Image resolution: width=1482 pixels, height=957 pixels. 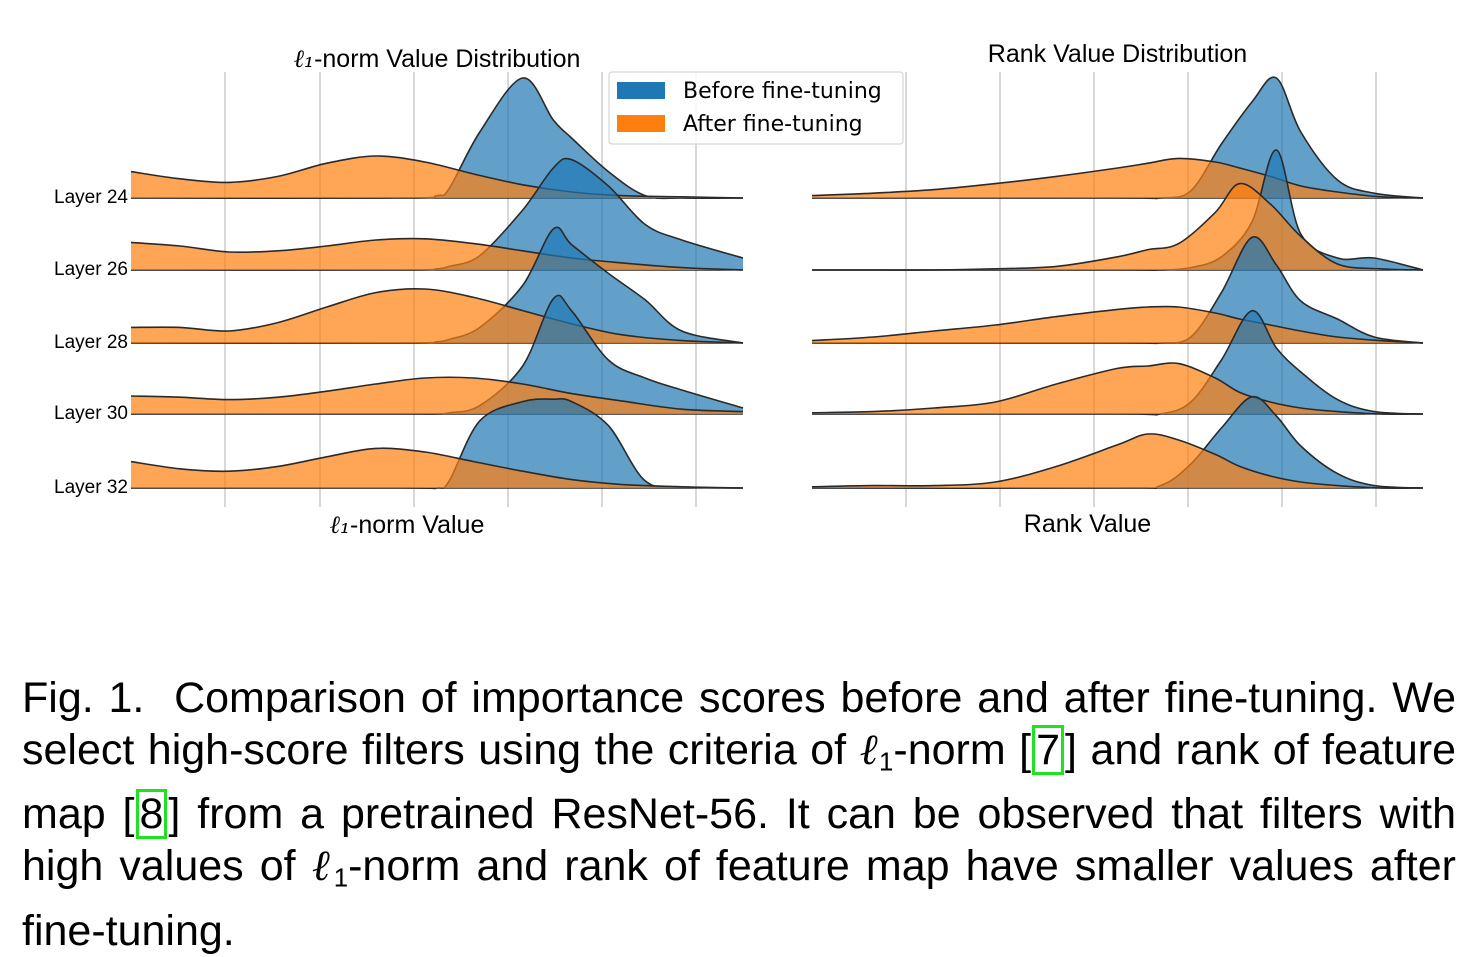 I want to click on chart-title: ℓ₁-norm Value Distribution, so click(x=437, y=58).